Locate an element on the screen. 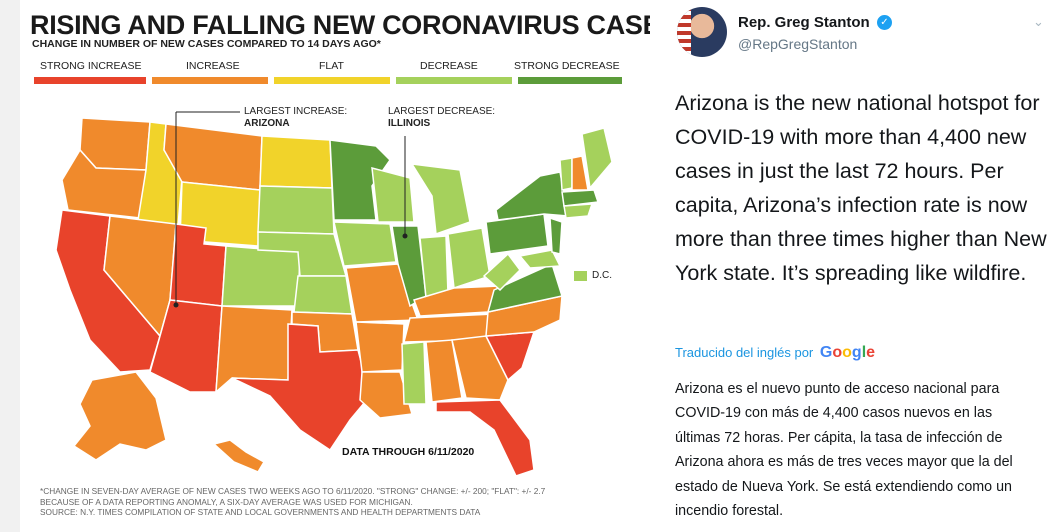 This screenshot has height=532, width=1062. dc-swatch is located at coordinates (580, 276).